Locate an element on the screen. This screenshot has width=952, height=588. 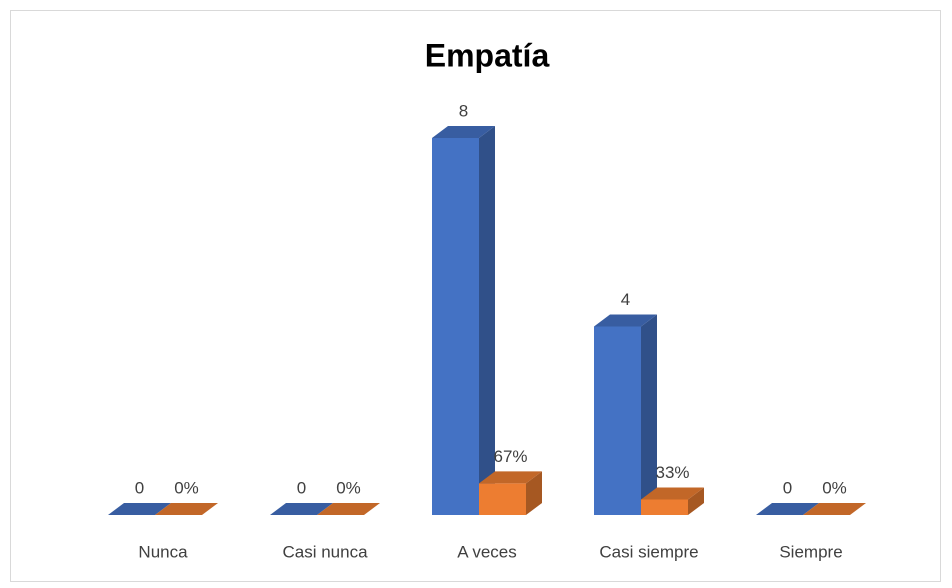
data-label: 8 is located at coordinates (463, 110).